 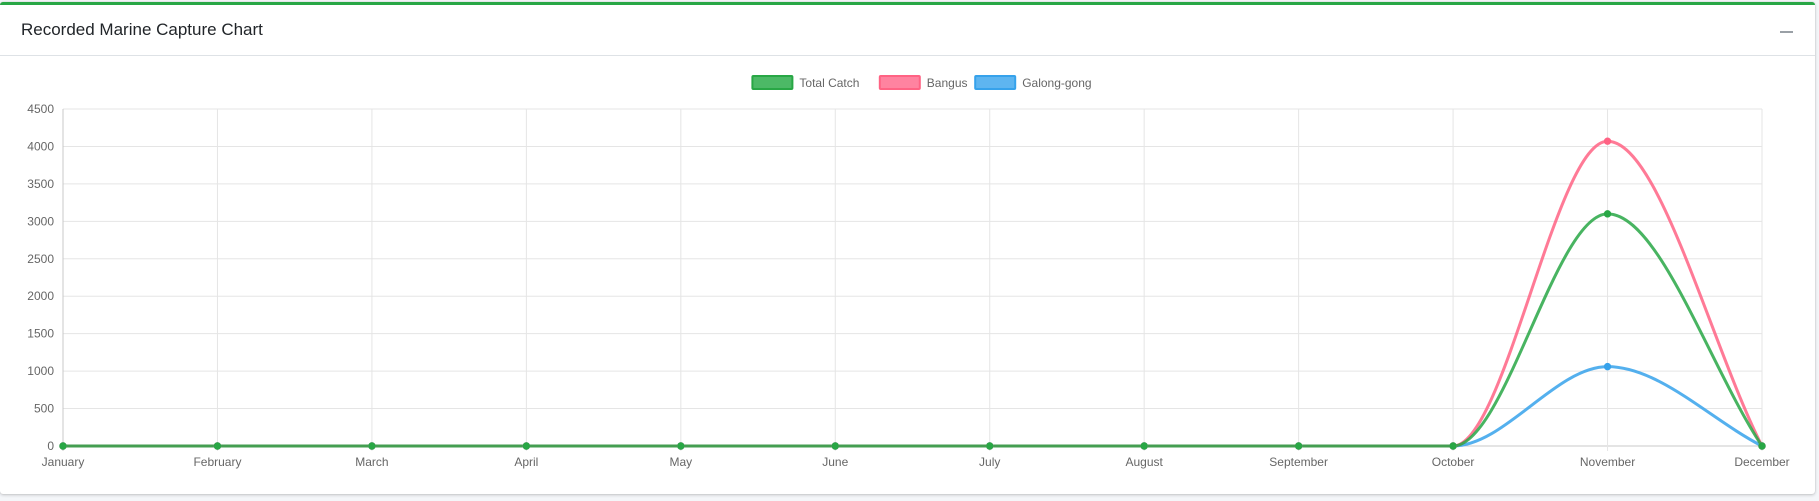 I want to click on x-tick-label: April, so click(x=526, y=462).